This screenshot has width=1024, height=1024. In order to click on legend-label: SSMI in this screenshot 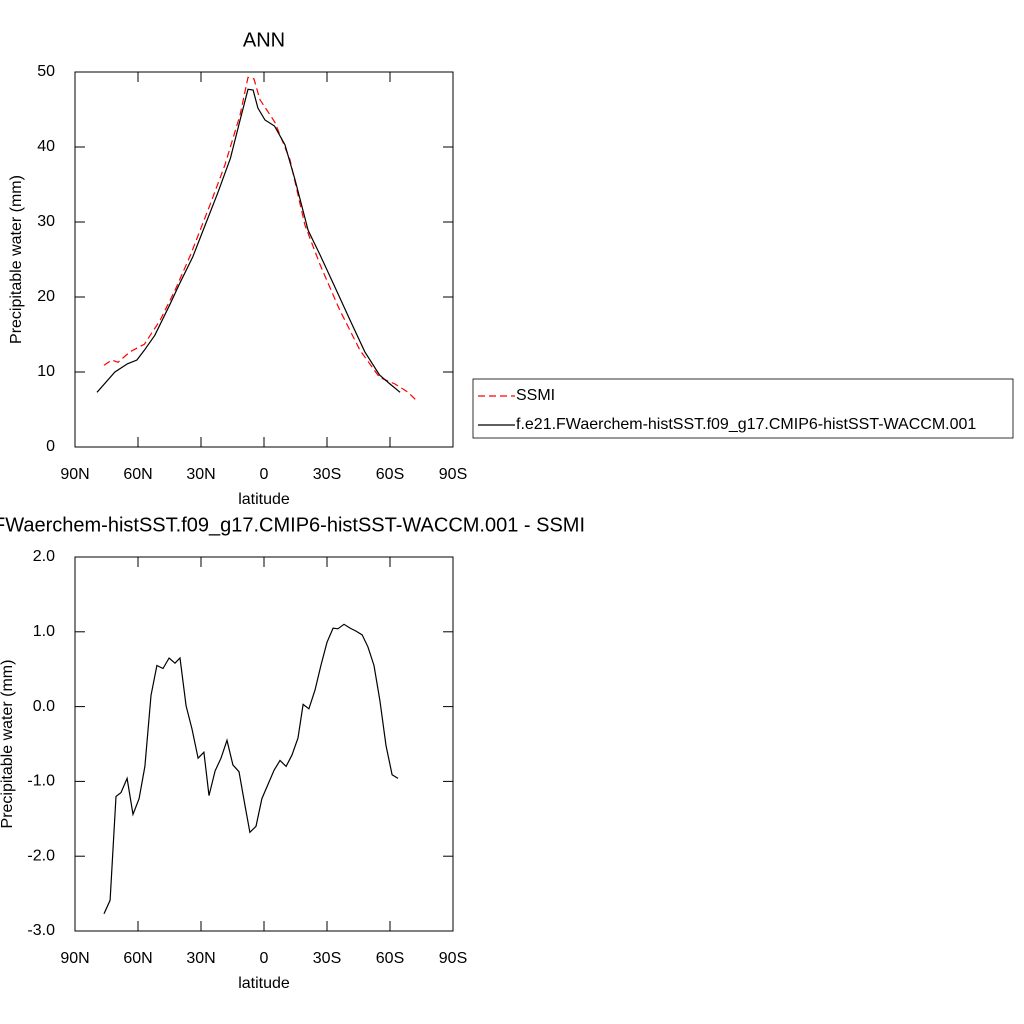, I will do `click(535, 395)`.